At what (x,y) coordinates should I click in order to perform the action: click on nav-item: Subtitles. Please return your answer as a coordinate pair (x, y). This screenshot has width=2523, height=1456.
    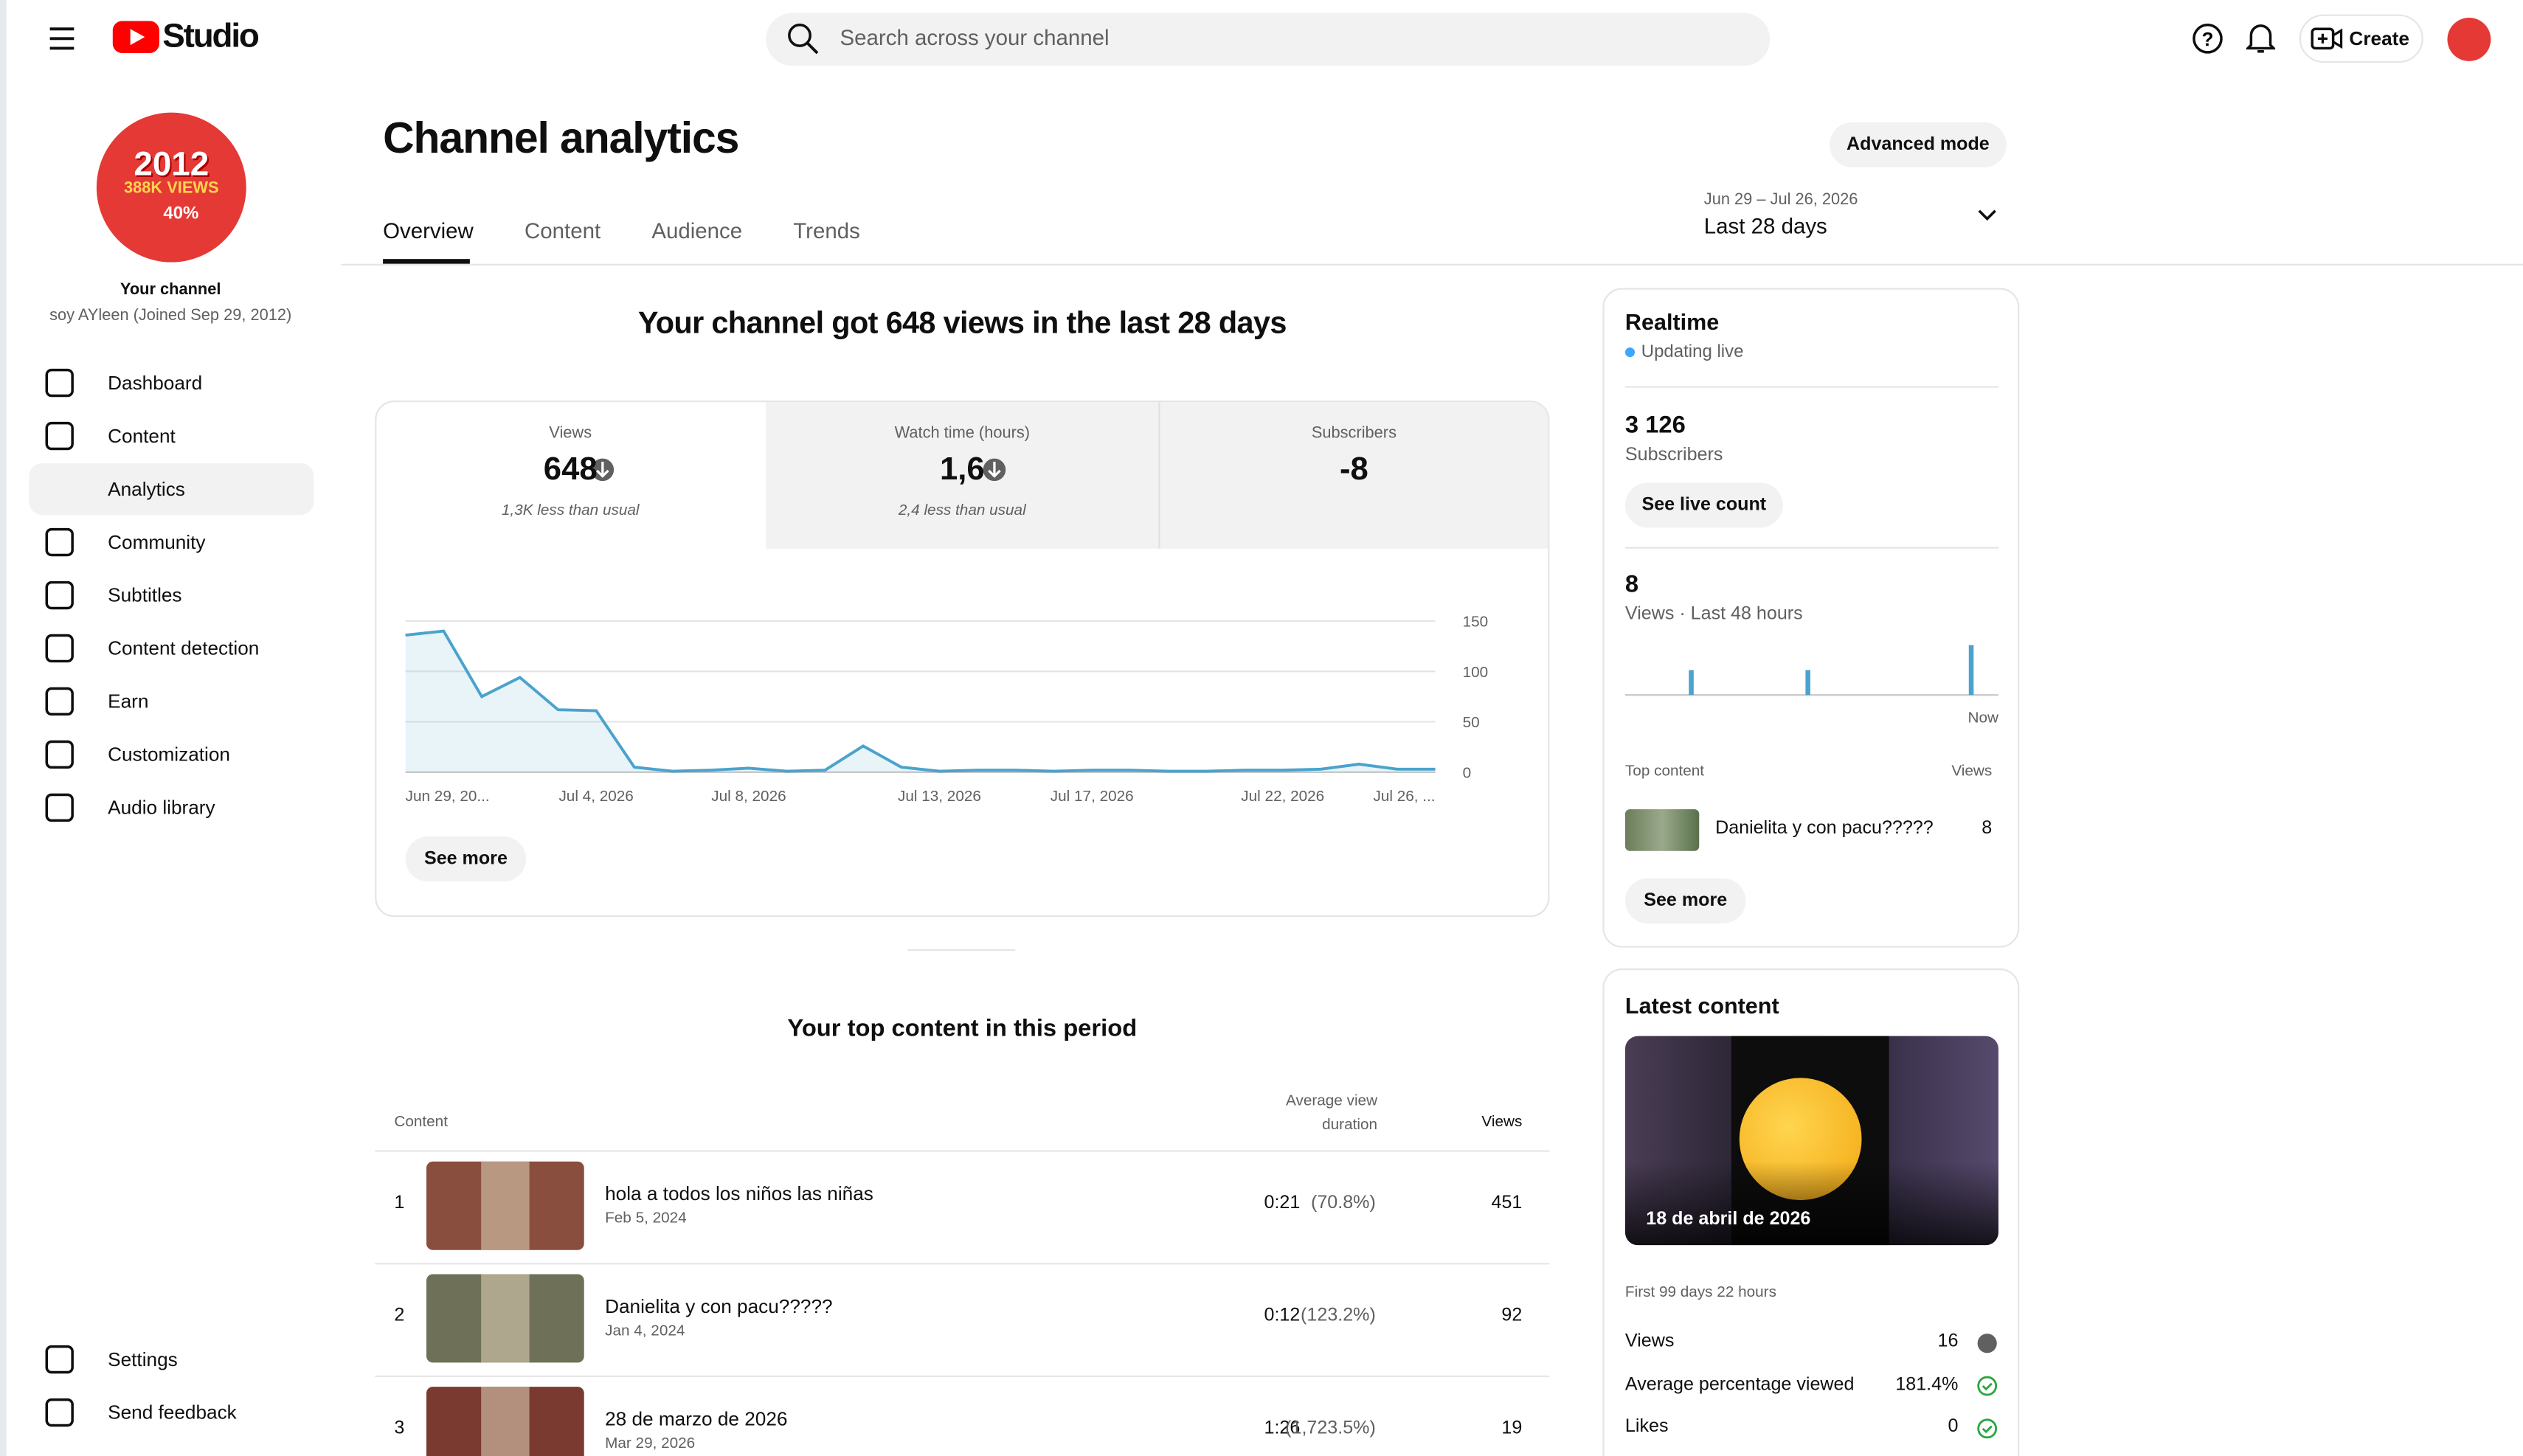
    Looking at the image, I should click on (145, 595).